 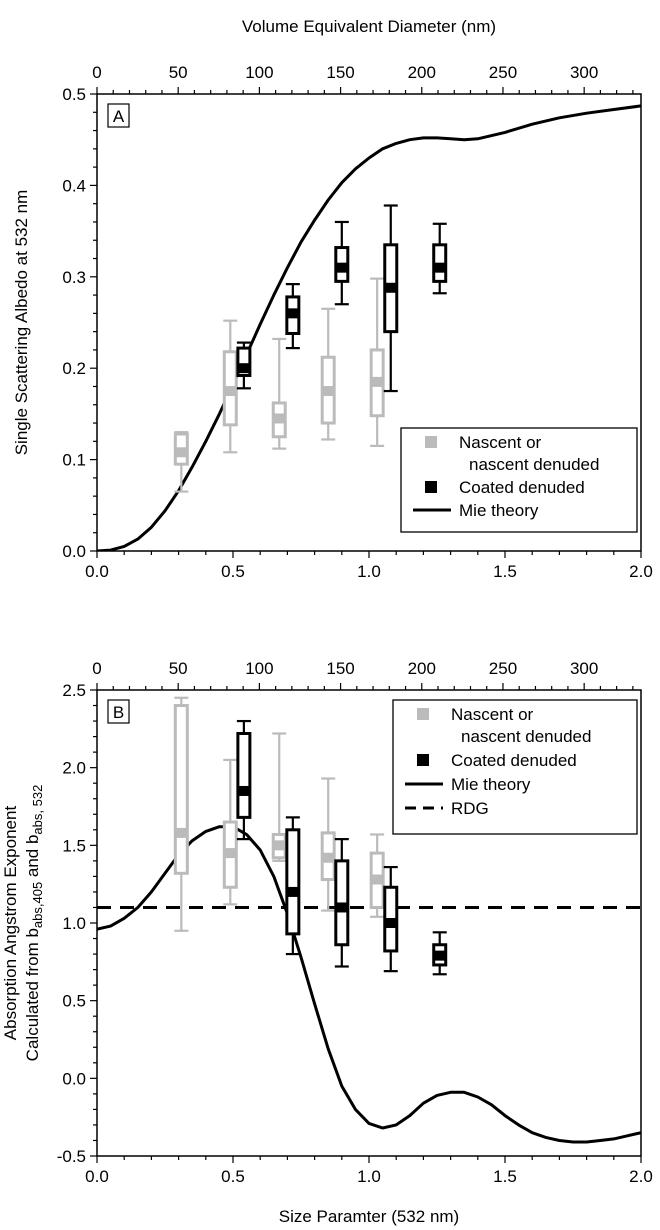 What do you see at coordinates (119, 116) in the screenshot?
I see `panel-label: A` at bounding box center [119, 116].